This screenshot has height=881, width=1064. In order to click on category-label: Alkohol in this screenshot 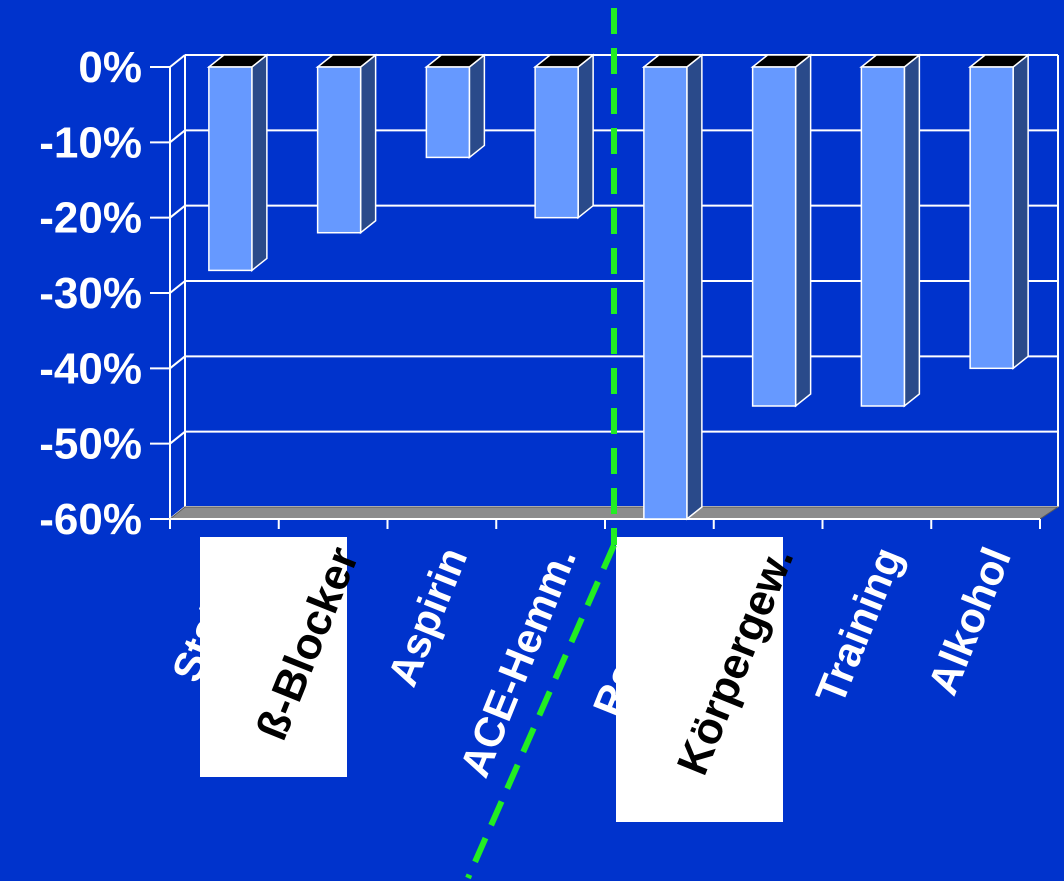, I will do `click(969, 621)`.